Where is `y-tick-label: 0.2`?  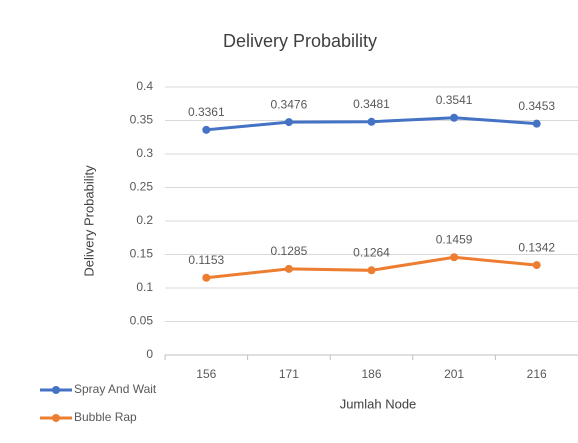 y-tick-label: 0.2 is located at coordinates (144, 220).